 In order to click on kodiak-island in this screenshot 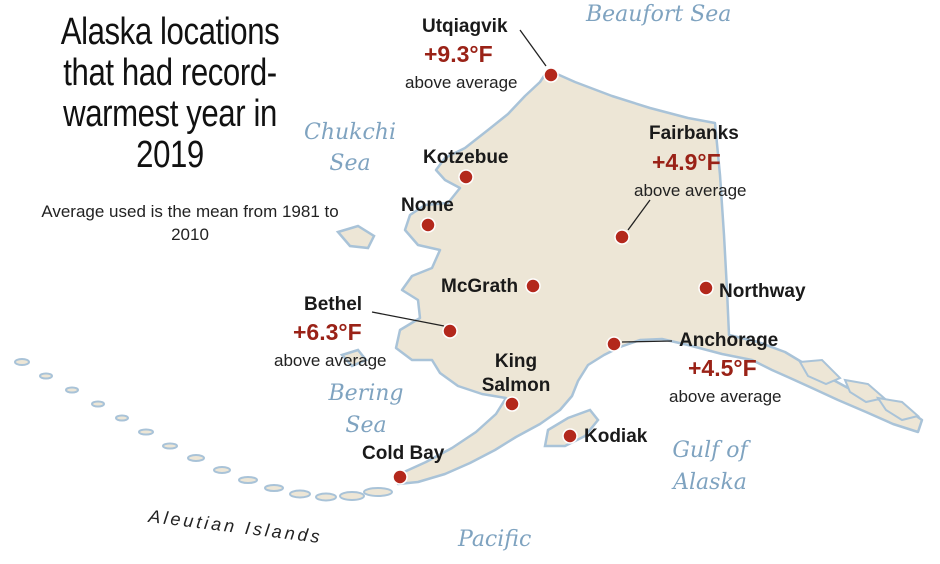, I will do `click(571, 428)`.